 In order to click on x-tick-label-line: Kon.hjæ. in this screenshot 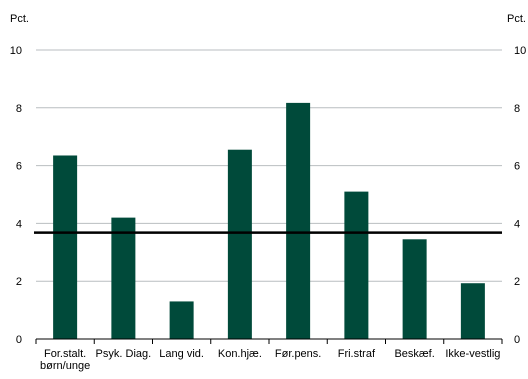, I will do `click(240, 354)`.